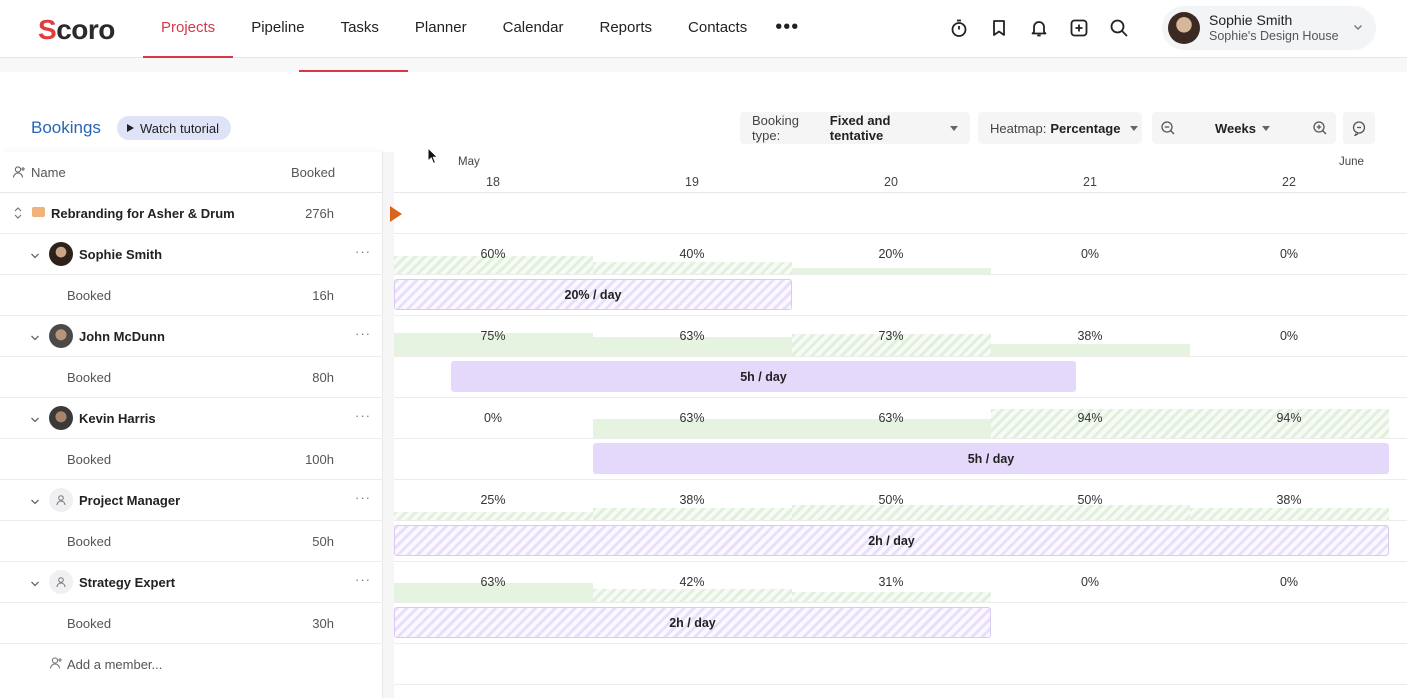 This screenshot has height=698, width=1407. Describe the element at coordinates (1359, 128) in the screenshot. I see `comments-button` at that location.